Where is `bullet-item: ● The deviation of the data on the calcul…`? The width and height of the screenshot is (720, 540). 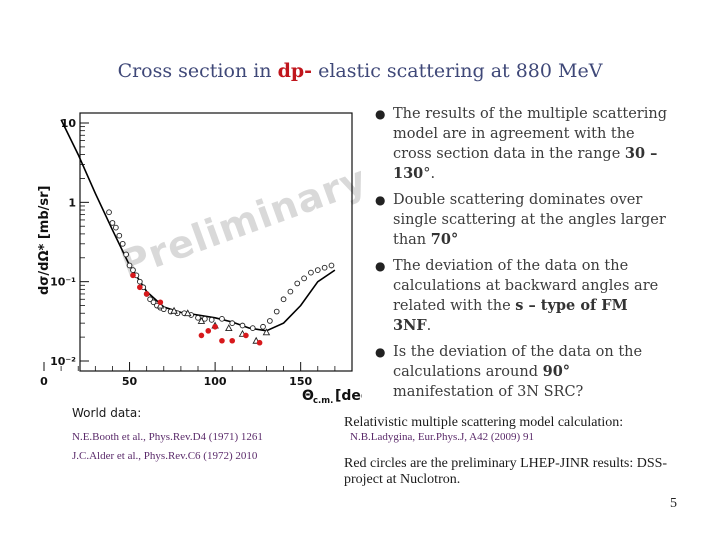 bullet-item: ● The deviation of the data on the calcul… is located at coordinates (520, 296).